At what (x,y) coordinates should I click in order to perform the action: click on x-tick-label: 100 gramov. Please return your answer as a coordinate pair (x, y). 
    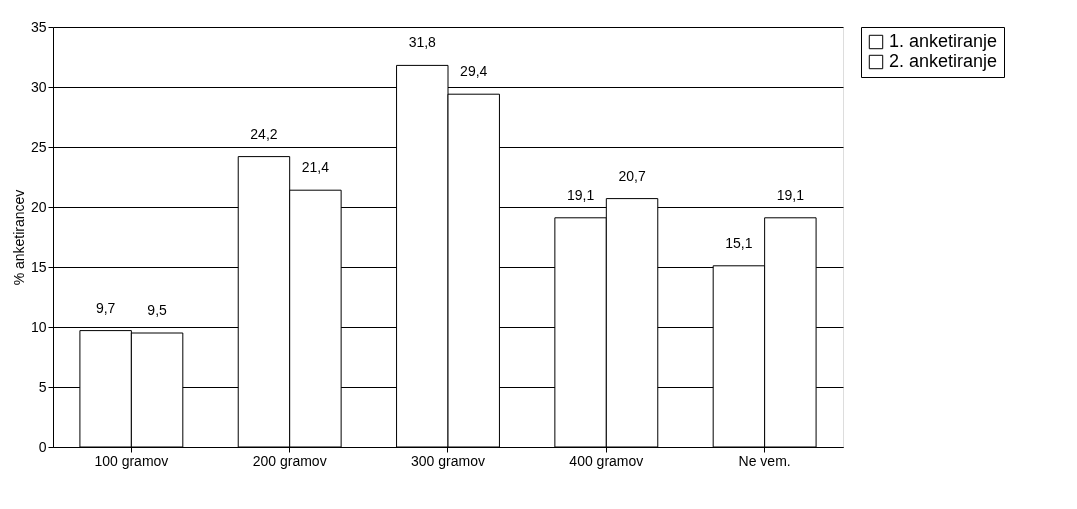
    Looking at the image, I should click on (131, 460).